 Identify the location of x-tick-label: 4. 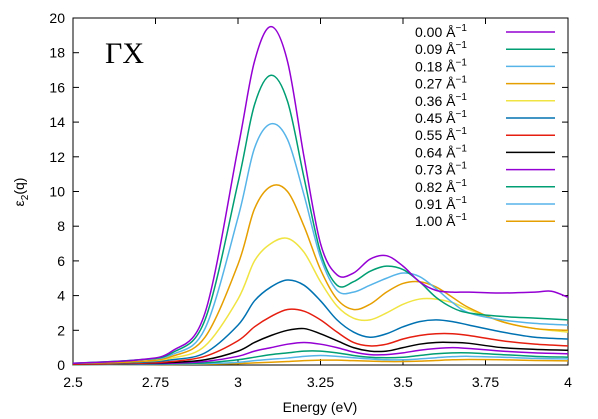
(568, 382).